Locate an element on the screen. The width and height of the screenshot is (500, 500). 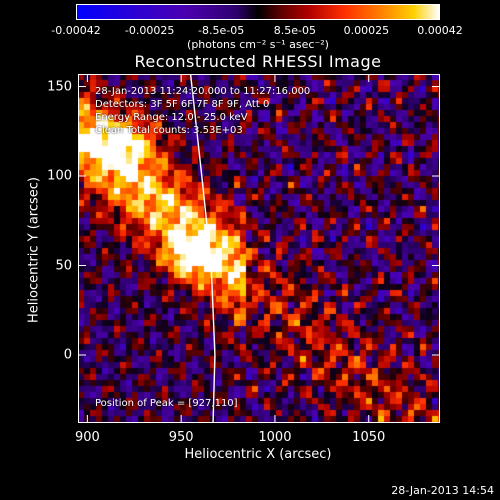
y-tick-label: 0 is located at coordinates (67, 355).